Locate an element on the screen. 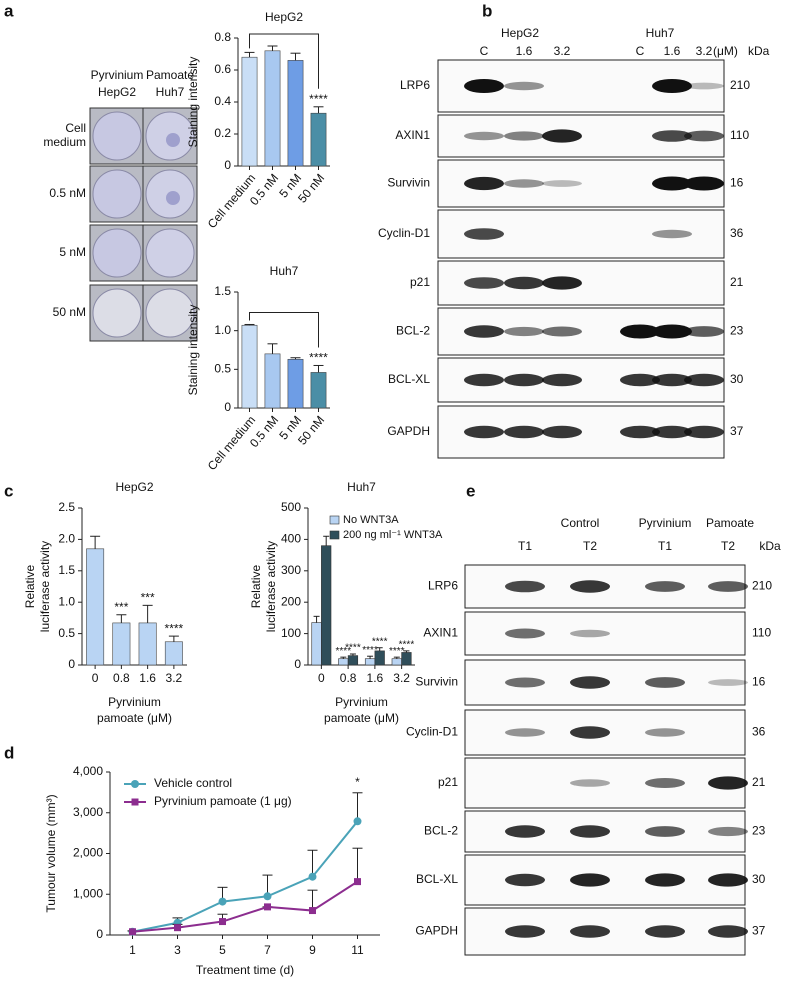 This screenshot has height=982, width=788. legend-label: No WNT3A is located at coordinates (371, 520).